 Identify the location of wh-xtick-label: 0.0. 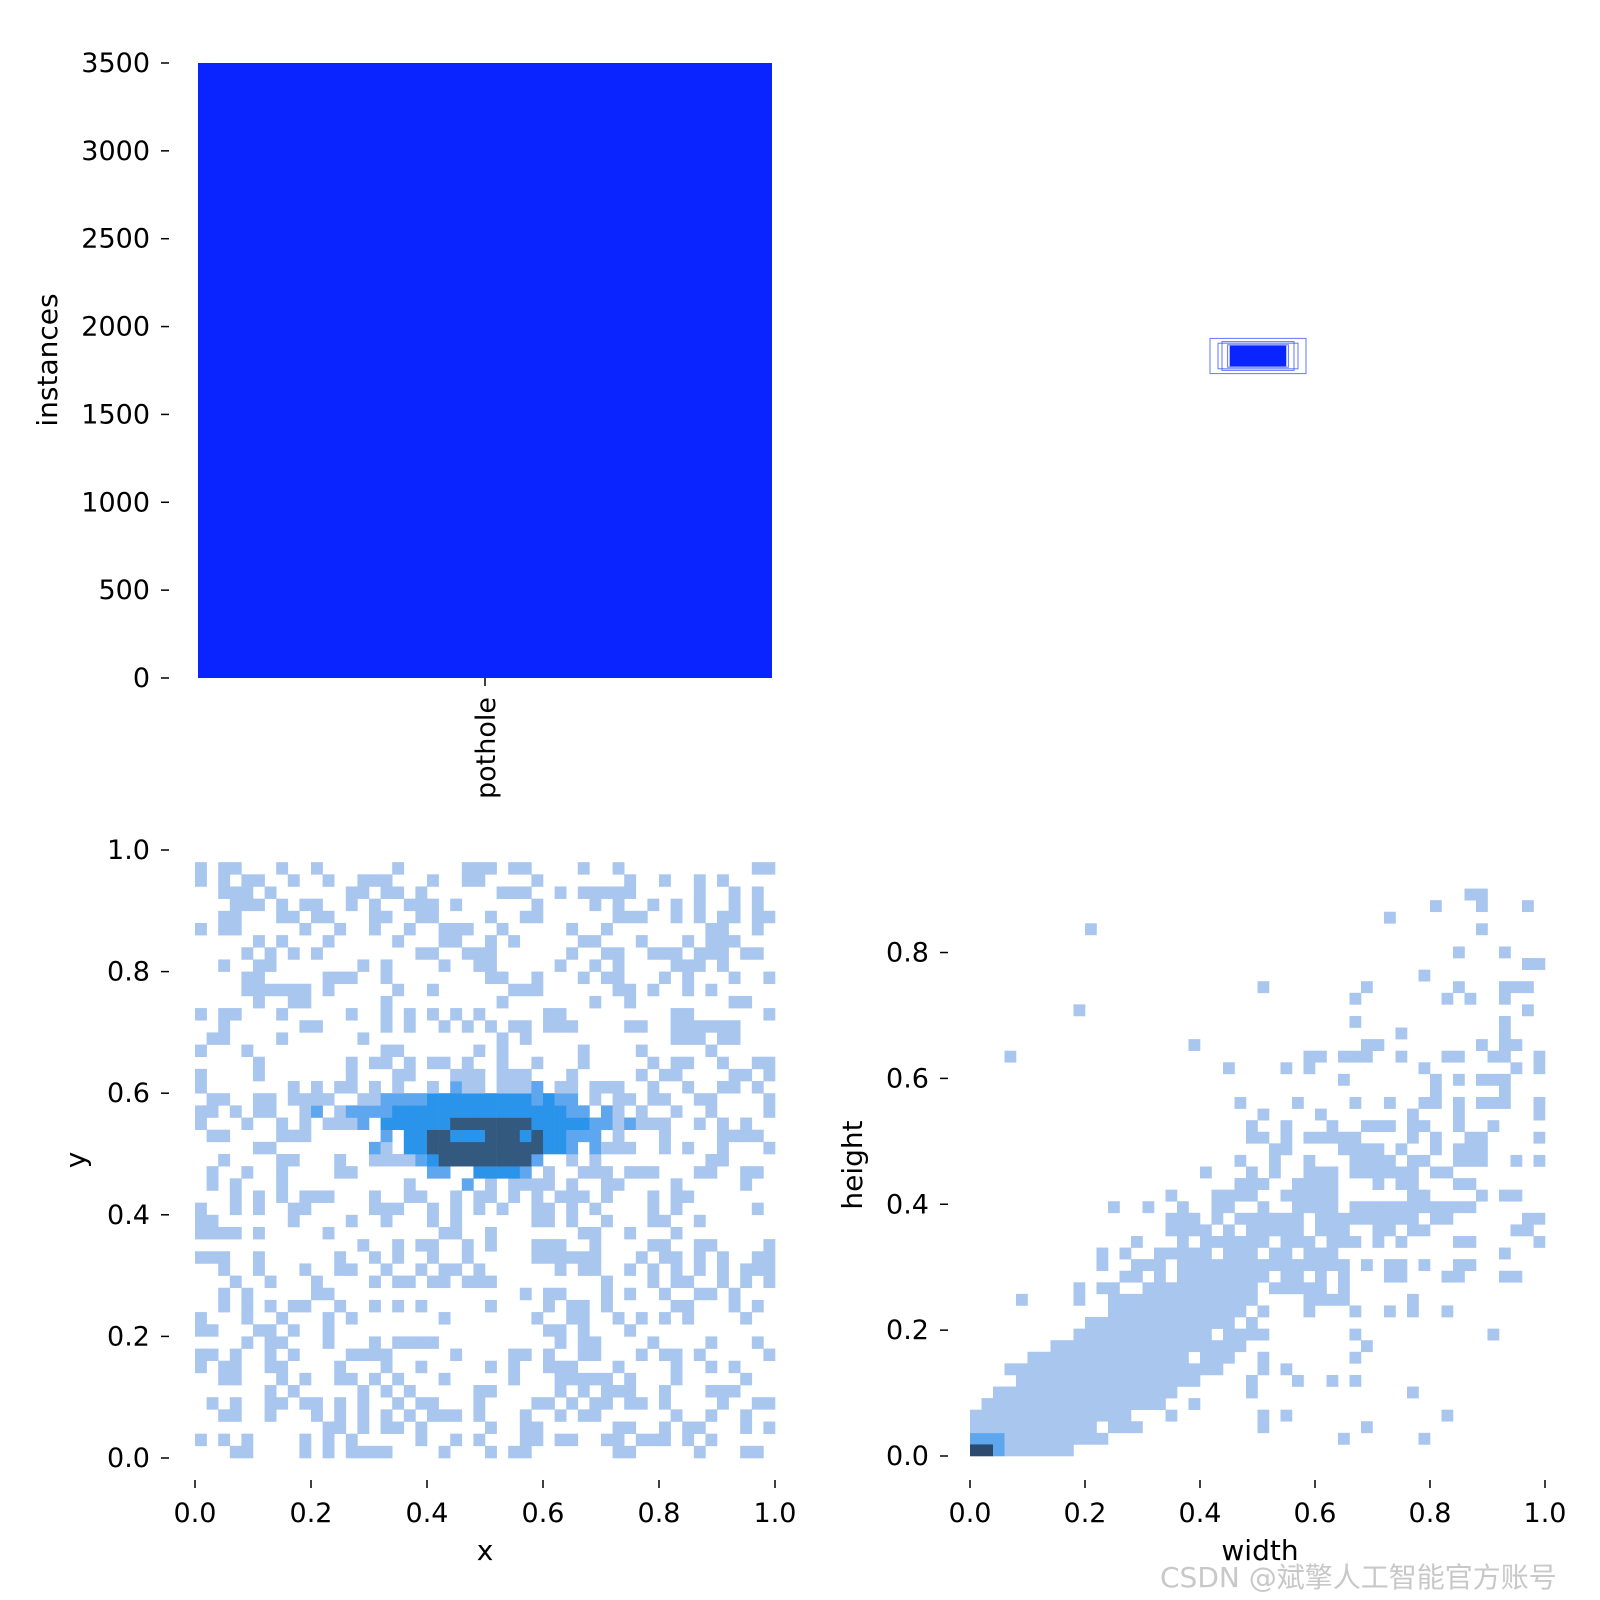
(970, 1513).